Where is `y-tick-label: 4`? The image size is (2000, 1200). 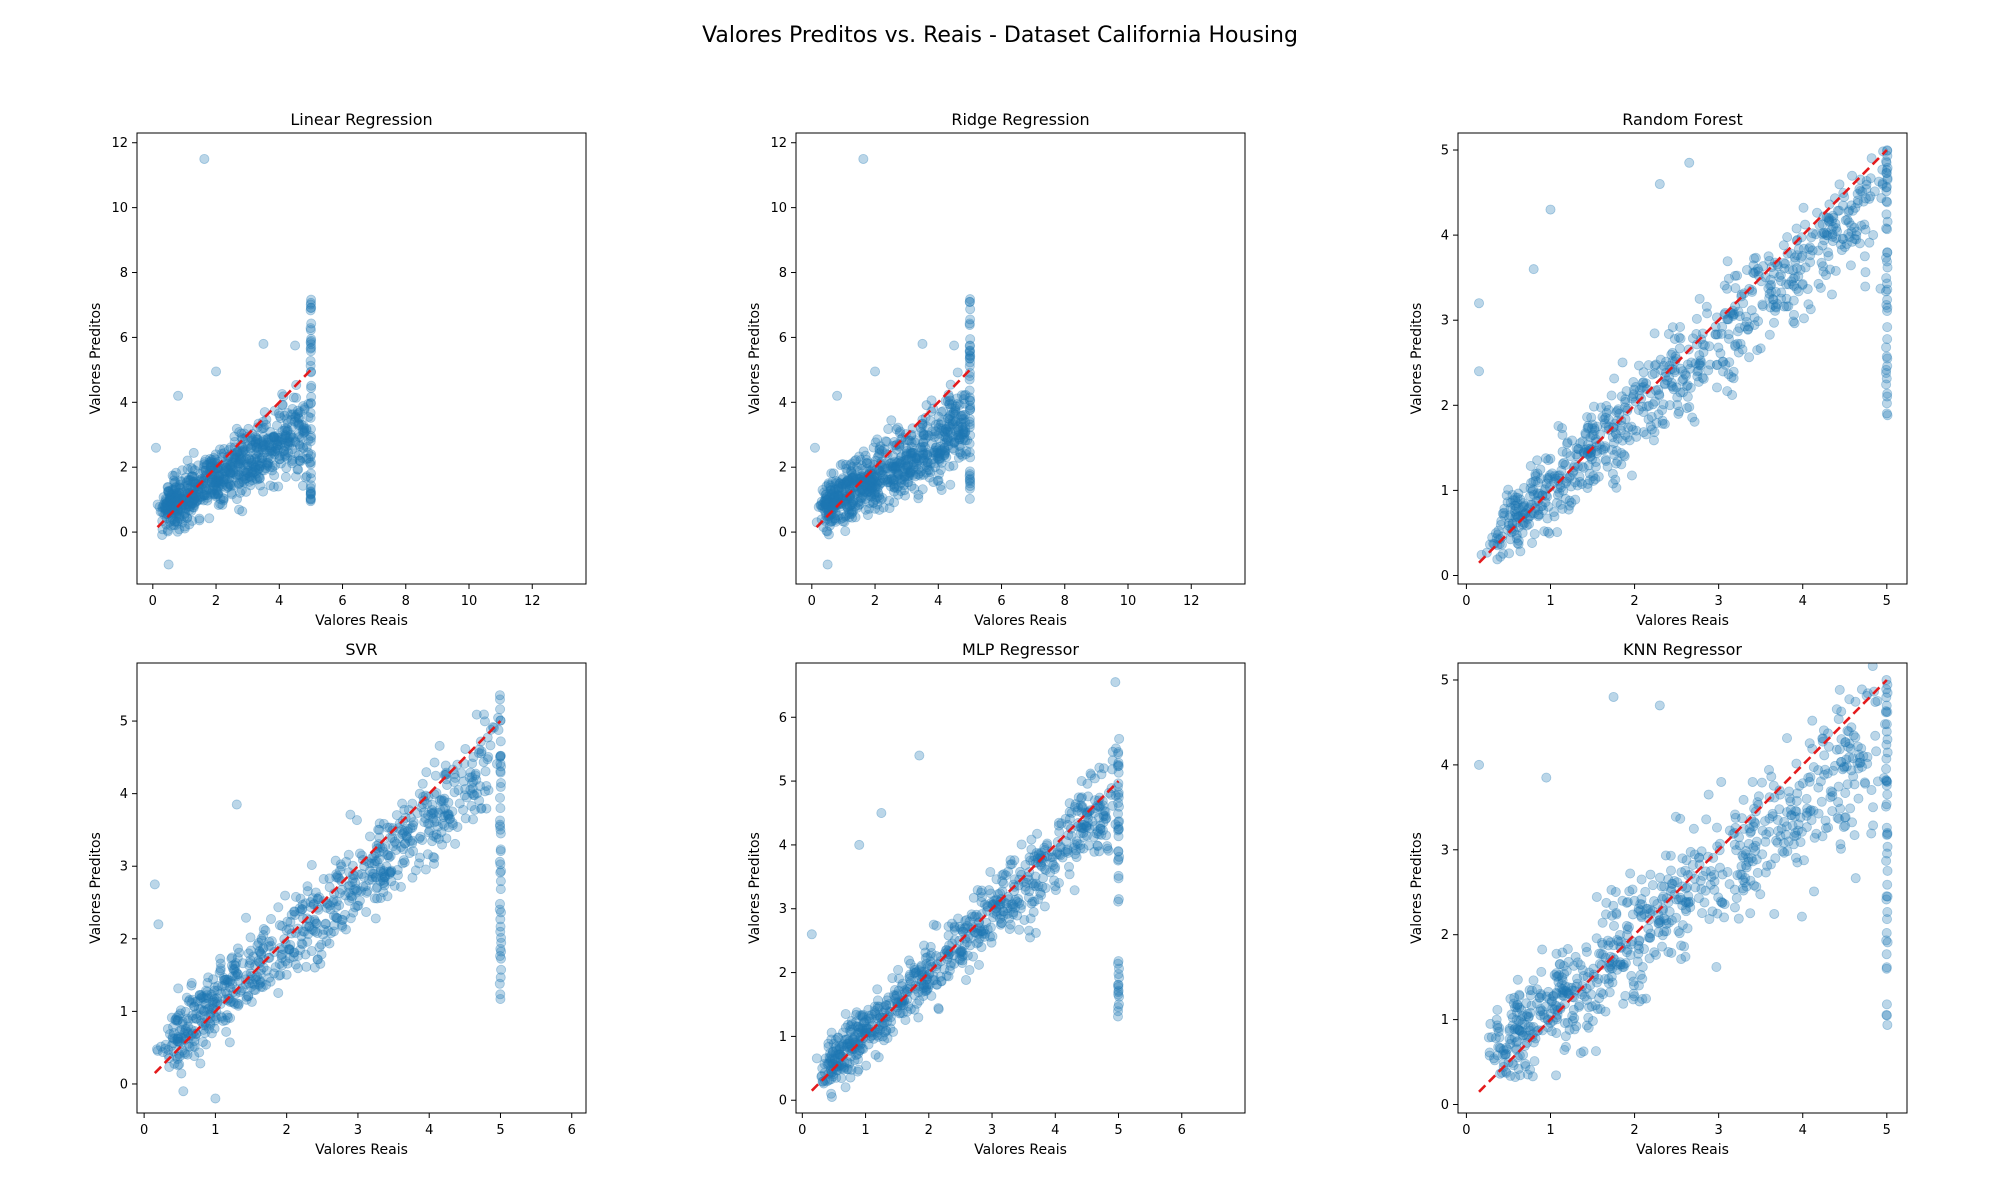 y-tick-label: 4 is located at coordinates (783, 845).